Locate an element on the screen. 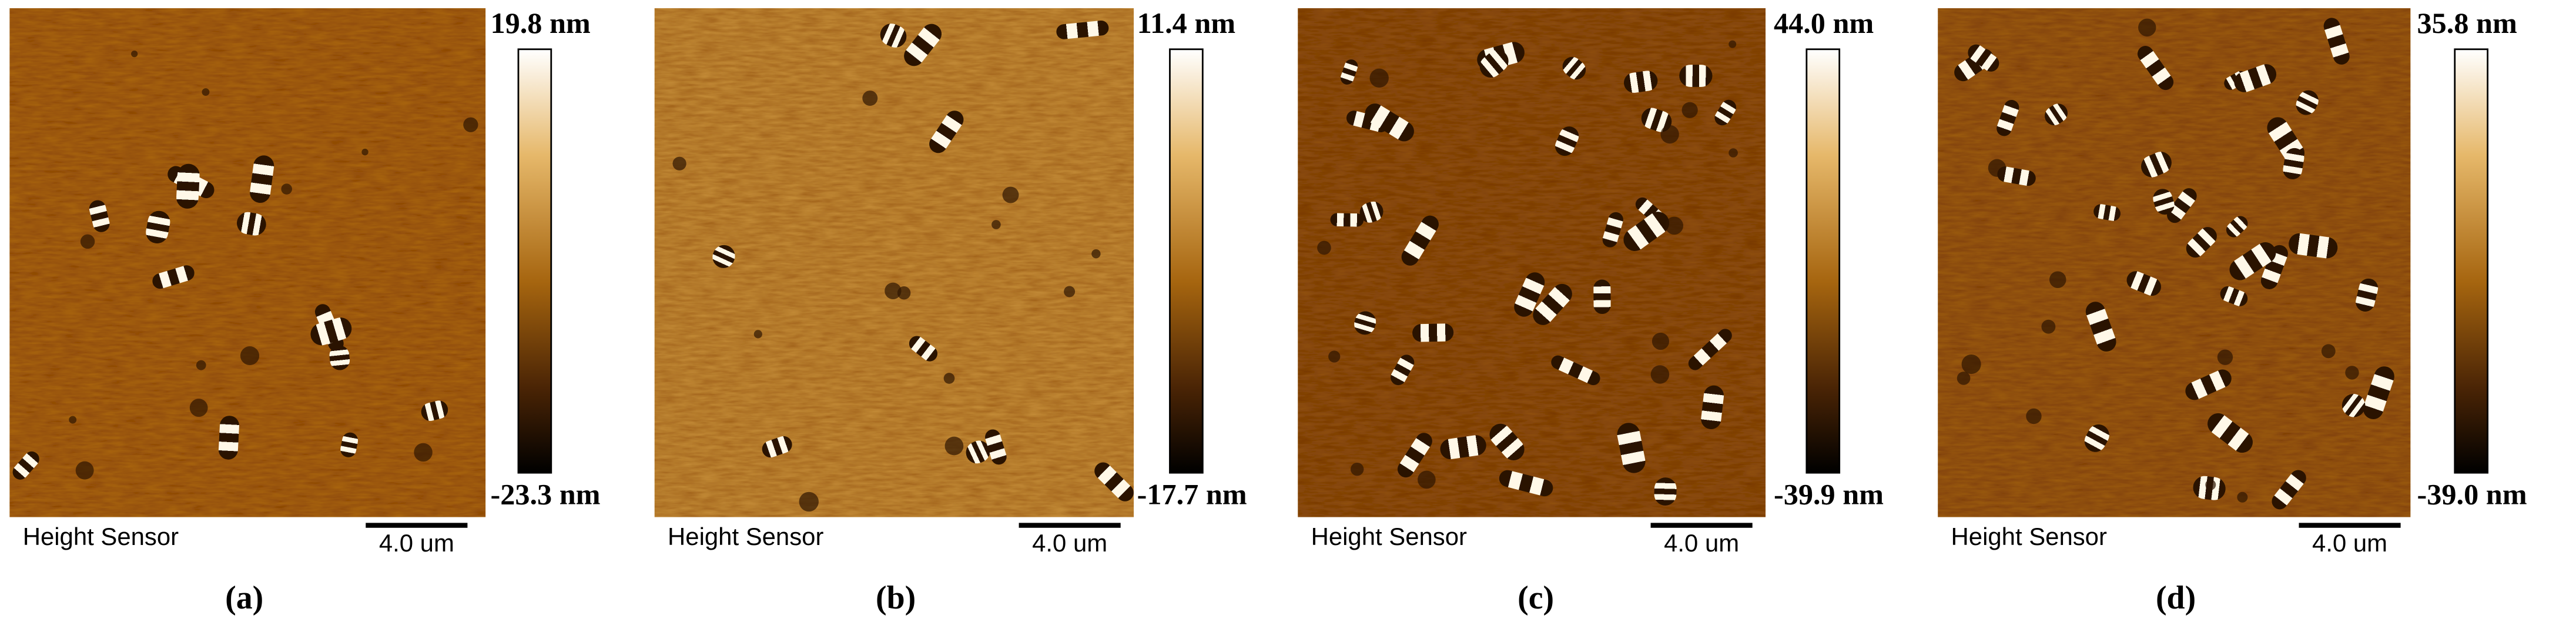  panel-label: (d) is located at coordinates (2176, 598).